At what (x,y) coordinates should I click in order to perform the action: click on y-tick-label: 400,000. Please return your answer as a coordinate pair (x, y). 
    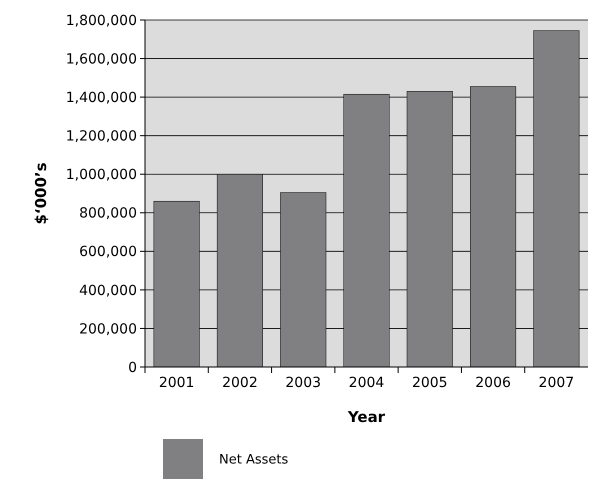
    Looking at the image, I should click on (108, 290).